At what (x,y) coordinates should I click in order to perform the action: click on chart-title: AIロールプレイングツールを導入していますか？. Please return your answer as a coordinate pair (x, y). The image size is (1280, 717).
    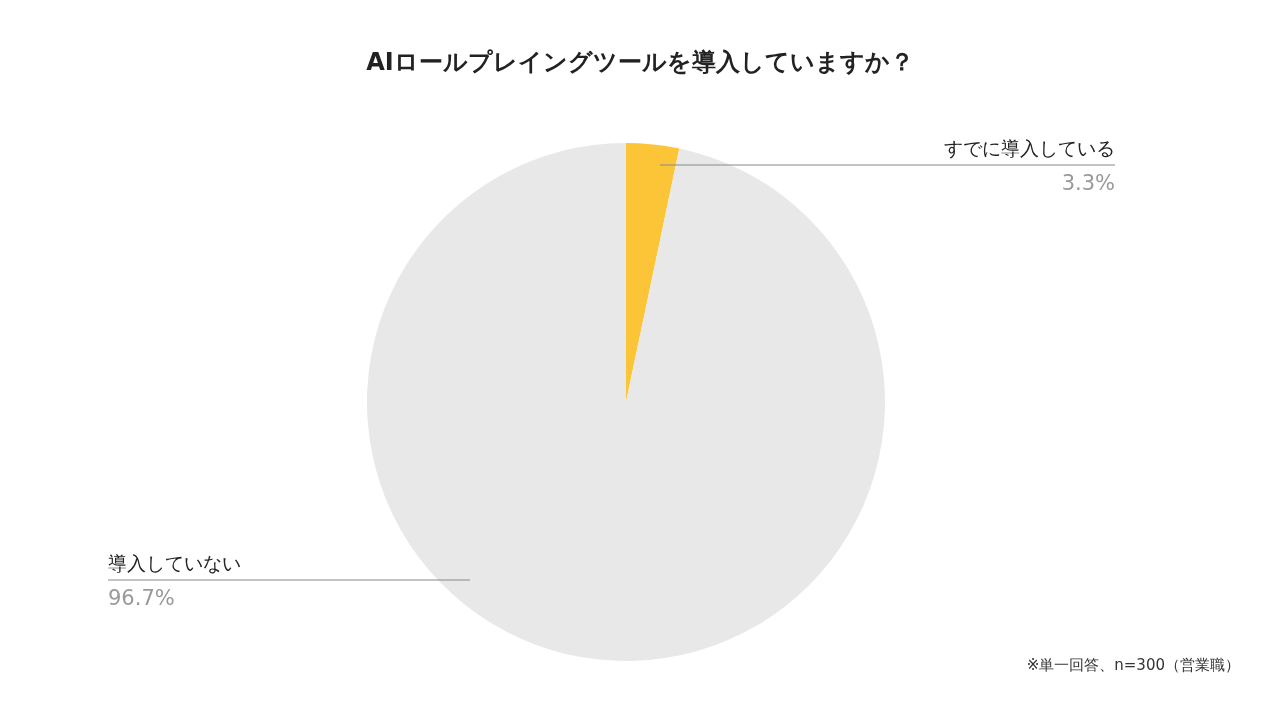
    Looking at the image, I should click on (640, 62).